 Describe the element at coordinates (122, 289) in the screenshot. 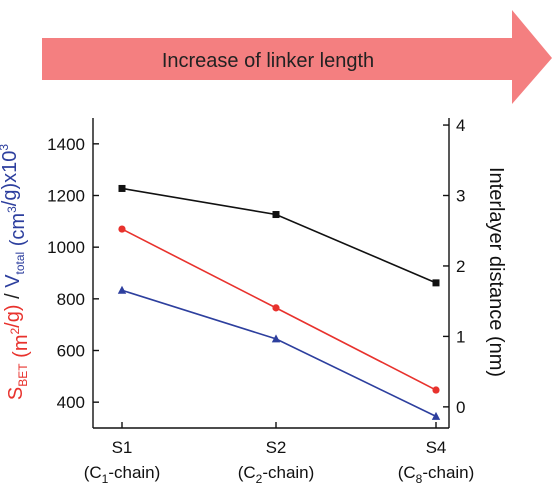

I see `data-point-1-s1` at that location.